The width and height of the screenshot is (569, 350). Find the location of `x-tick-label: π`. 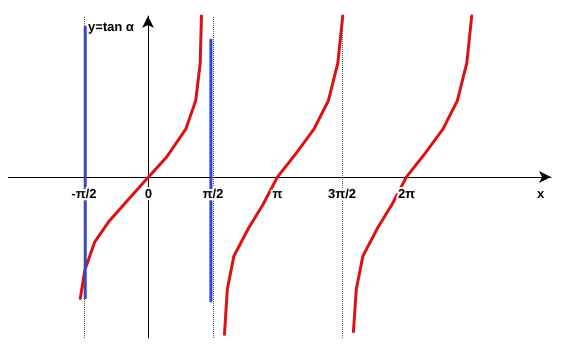

x-tick-label: π is located at coordinates (277, 193).